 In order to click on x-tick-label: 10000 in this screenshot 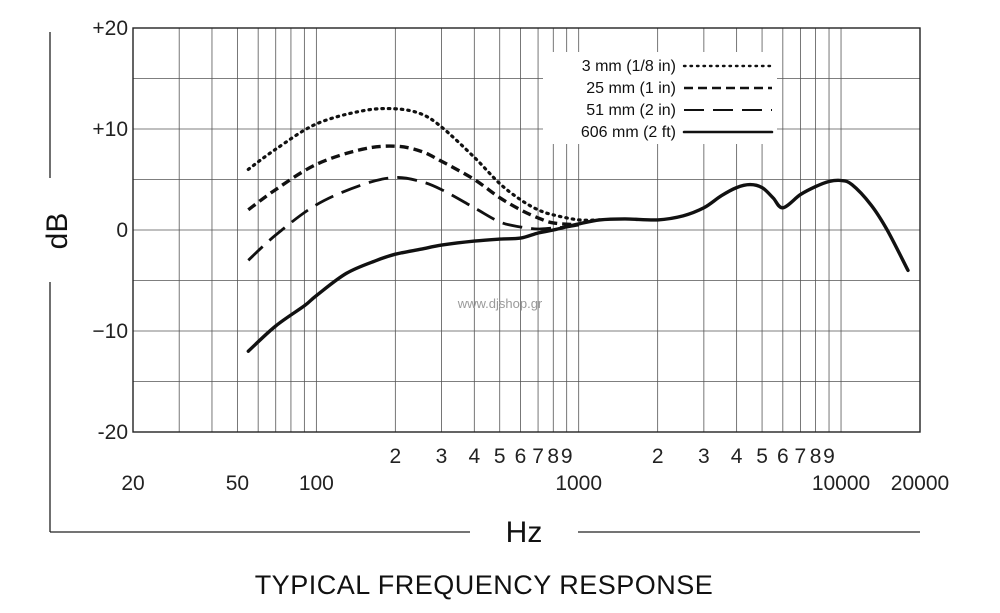, I will do `click(841, 483)`.